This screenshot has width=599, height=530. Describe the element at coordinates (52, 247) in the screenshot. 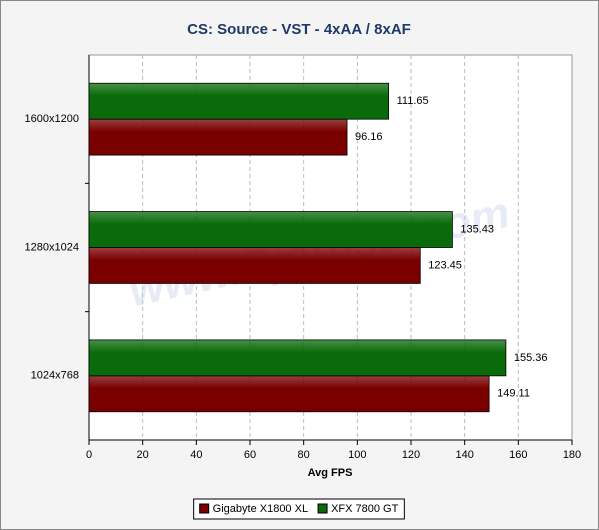

I see `y-tick-label: 1280x1024` at that location.